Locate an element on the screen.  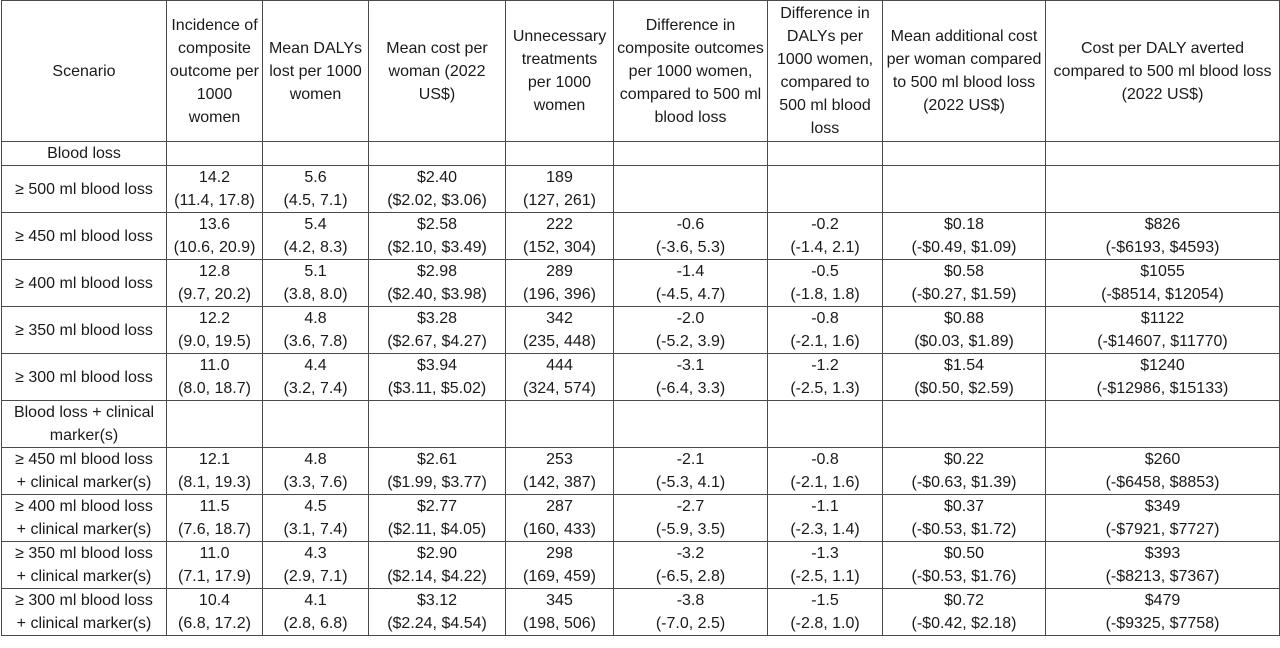
point-estimate: $826 is located at coordinates (1162, 224).